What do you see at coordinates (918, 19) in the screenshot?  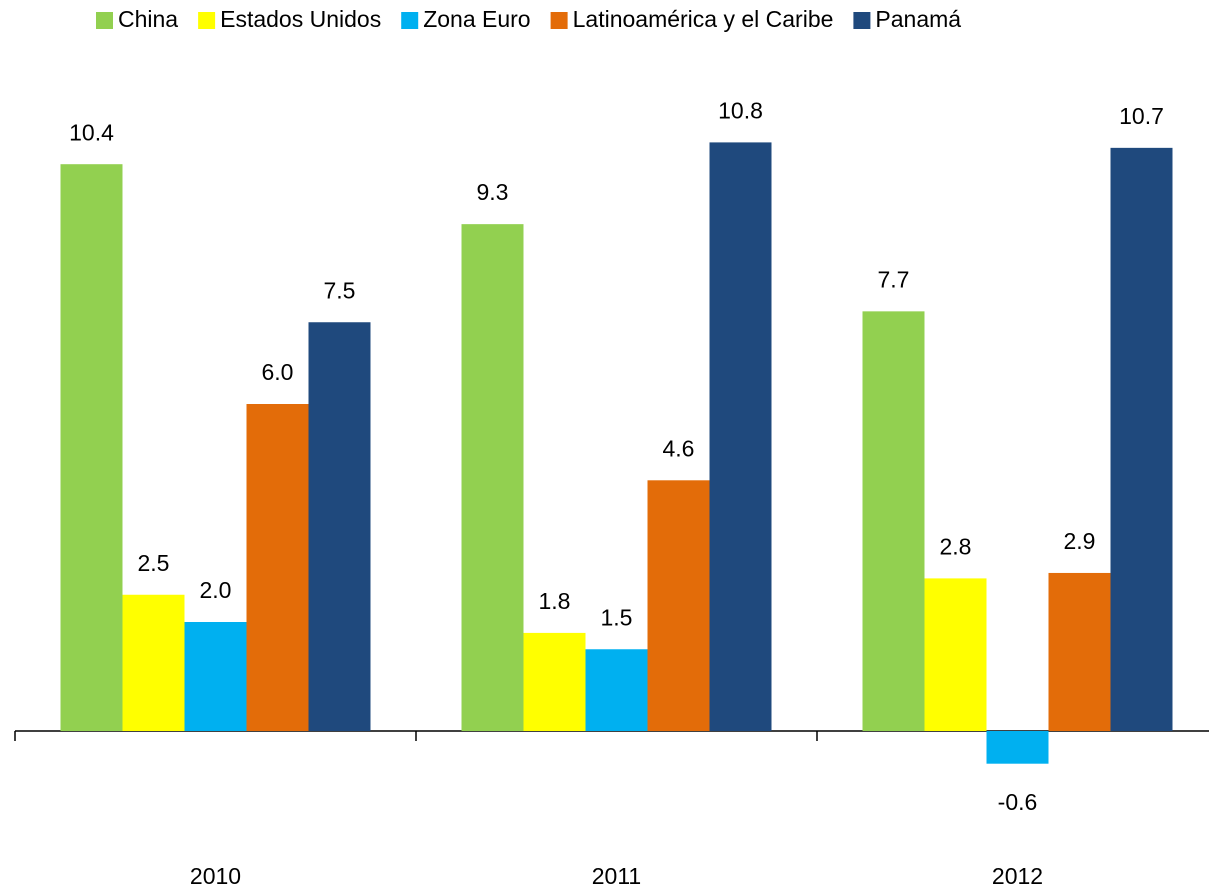 I see `legend-label: Panamá` at bounding box center [918, 19].